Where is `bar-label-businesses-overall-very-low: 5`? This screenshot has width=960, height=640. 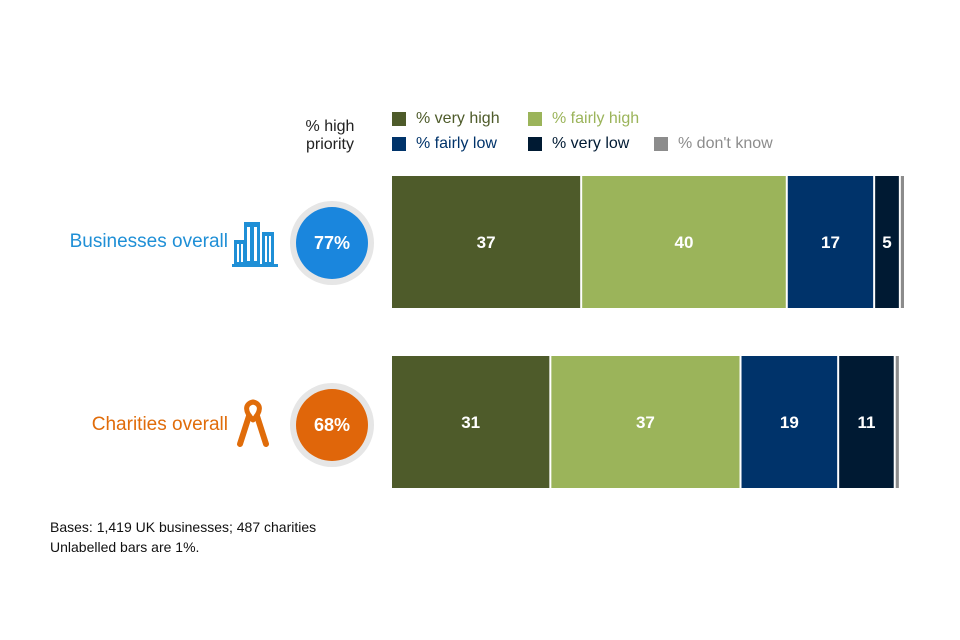 bar-label-businesses-overall-very-low: 5 is located at coordinates (886, 242).